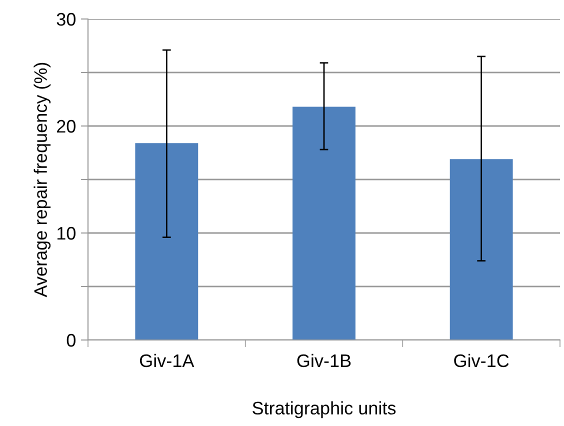  Describe the element at coordinates (66, 233) in the screenshot. I see `y-tick-label: 10` at that location.